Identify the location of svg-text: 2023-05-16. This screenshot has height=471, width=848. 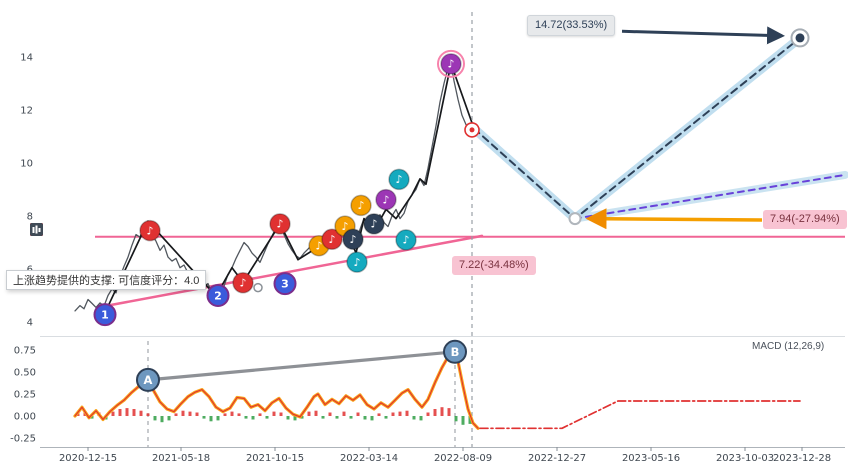
(651, 458).